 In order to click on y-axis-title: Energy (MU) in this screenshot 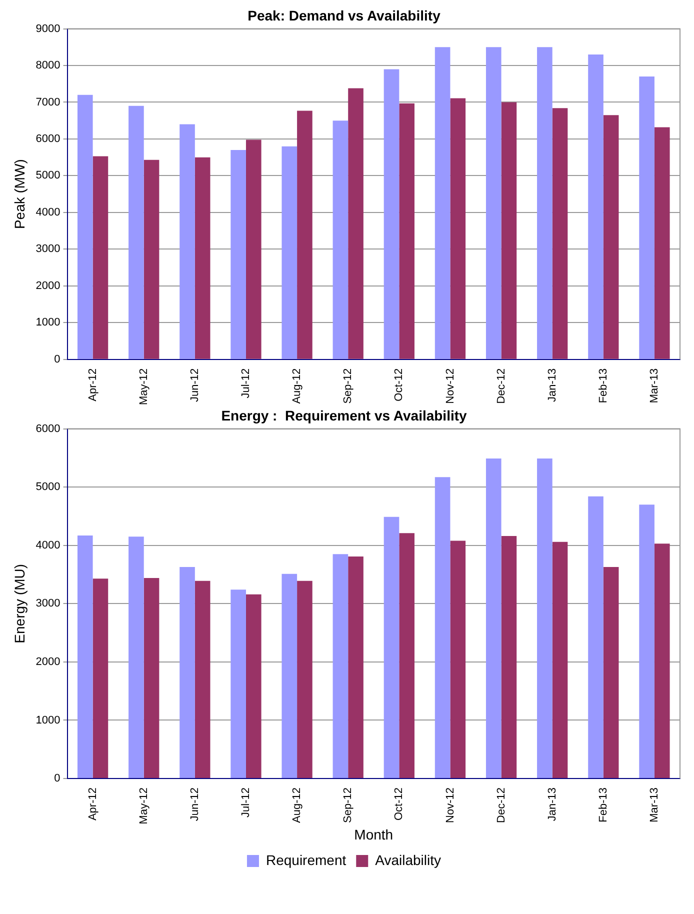, I will do `click(19, 604)`.